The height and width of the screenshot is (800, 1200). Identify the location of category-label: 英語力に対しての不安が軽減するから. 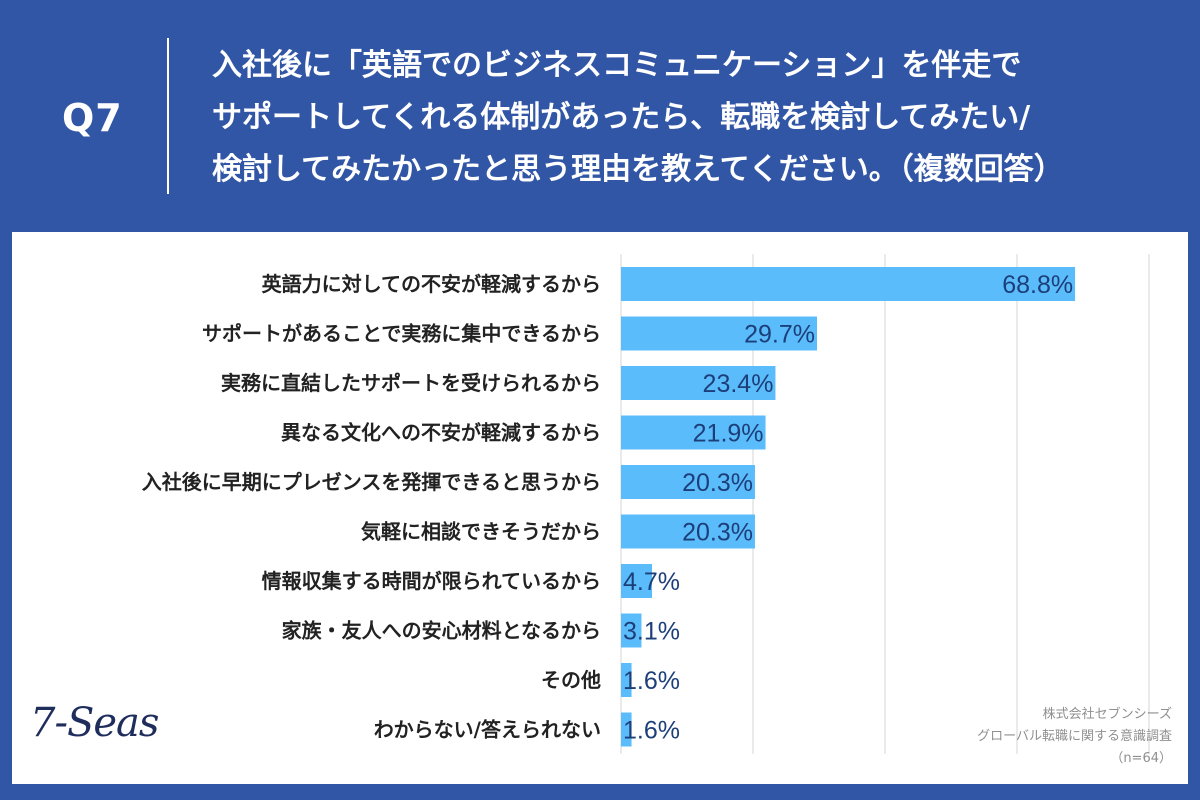
(431, 284).